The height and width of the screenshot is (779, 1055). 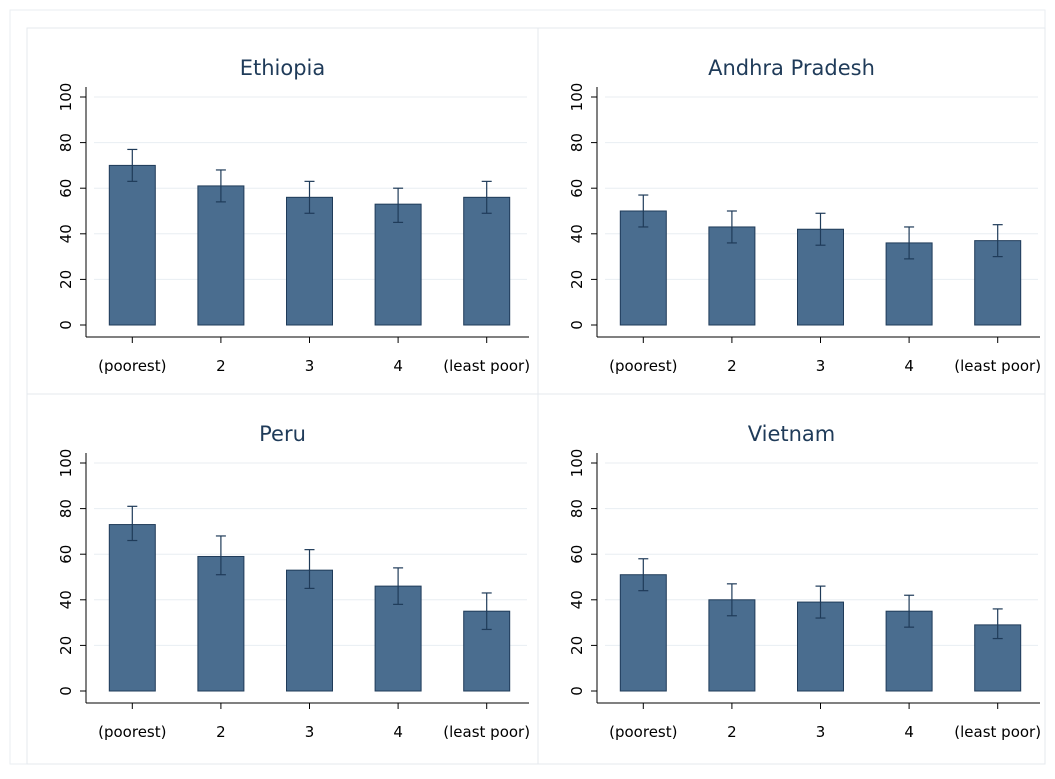 What do you see at coordinates (282, 434) in the screenshot?
I see `panel-title: Peru` at bounding box center [282, 434].